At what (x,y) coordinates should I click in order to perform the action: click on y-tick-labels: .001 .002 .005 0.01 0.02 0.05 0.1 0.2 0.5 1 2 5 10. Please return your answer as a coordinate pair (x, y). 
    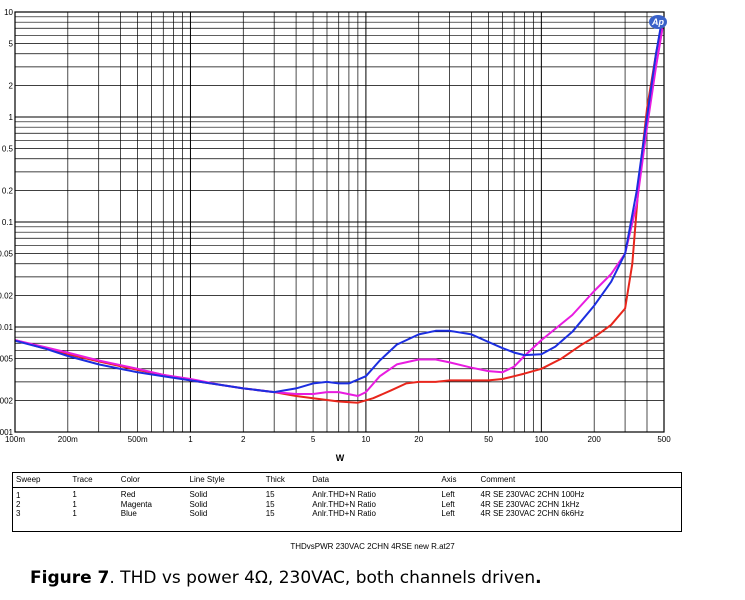
    Looking at the image, I should click on (7, 222).